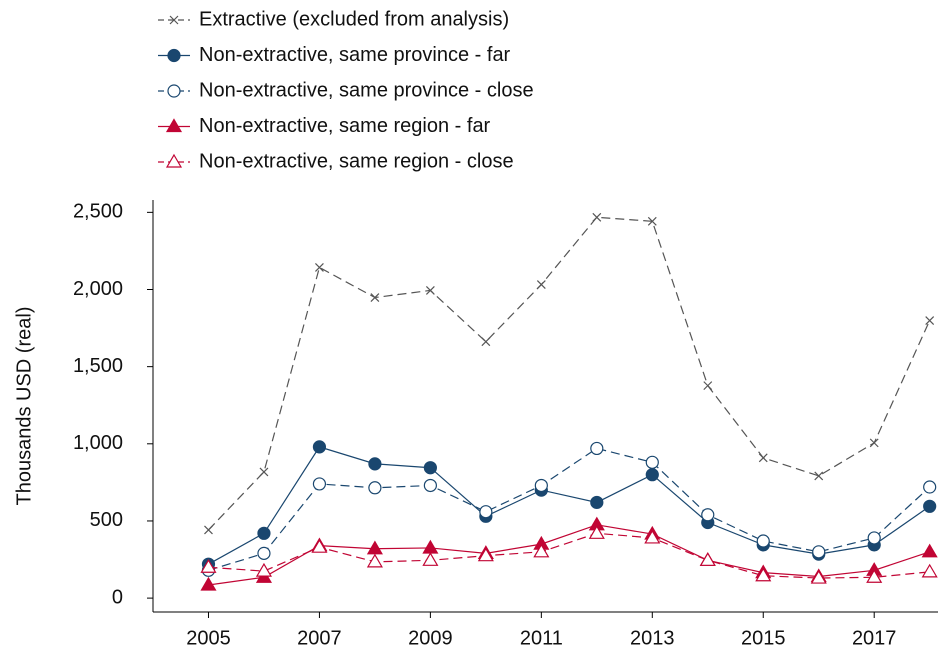 The width and height of the screenshot is (938, 656). What do you see at coordinates (874, 638) in the screenshot?
I see `x-tick-label: 2017` at bounding box center [874, 638].